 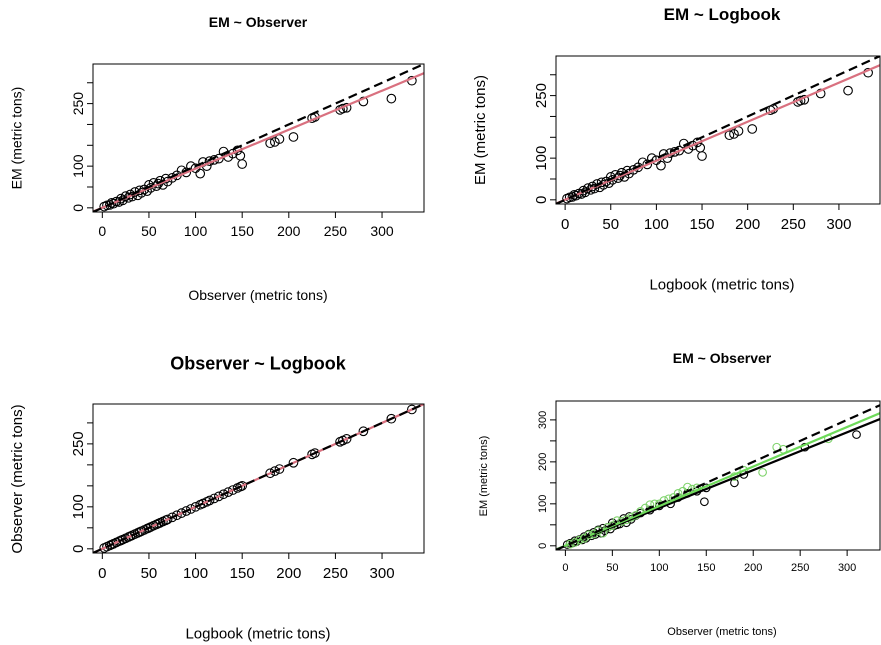 I want to click on y-tick-label: 200, so click(x=543, y=462).